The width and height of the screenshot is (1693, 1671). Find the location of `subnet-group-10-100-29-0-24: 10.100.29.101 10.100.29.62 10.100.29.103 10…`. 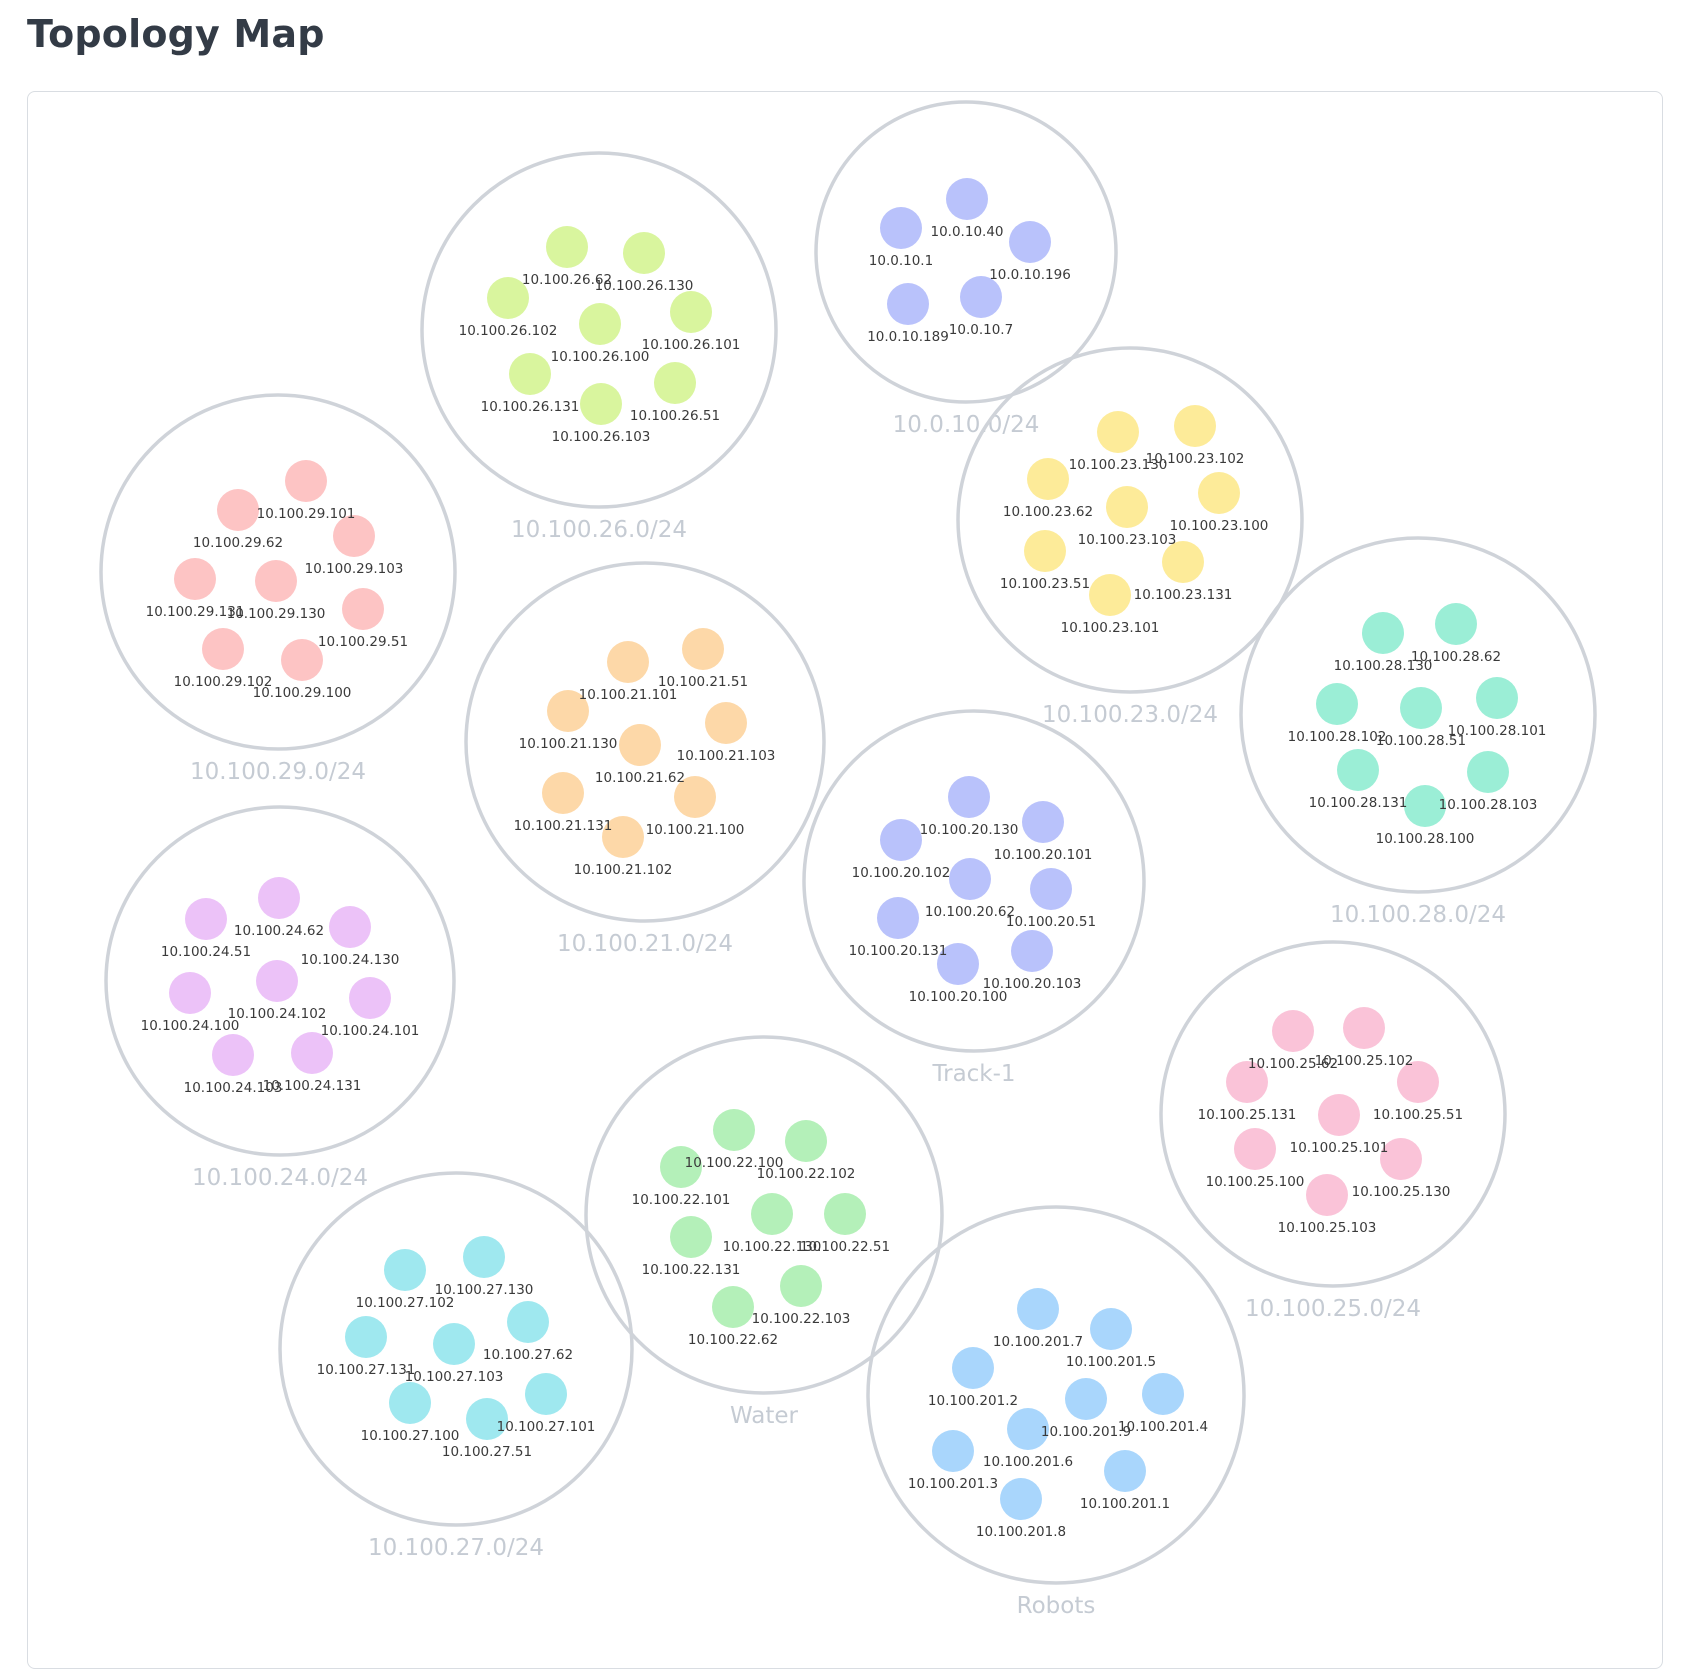

subnet-group-10-100-29-0-24: 10.100.29.101 10.100.29.62 10.100.29.103 10… is located at coordinates (278, 589).